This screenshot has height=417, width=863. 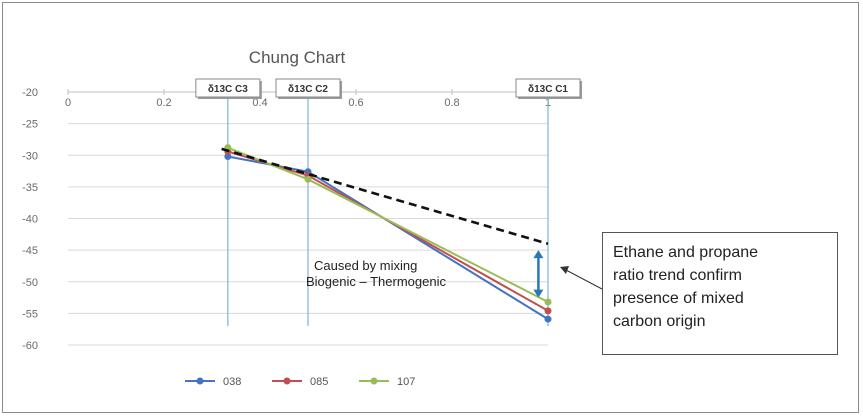 What do you see at coordinates (259, 103) in the screenshot?
I see `x-tick-label: 0.4` at bounding box center [259, 103].